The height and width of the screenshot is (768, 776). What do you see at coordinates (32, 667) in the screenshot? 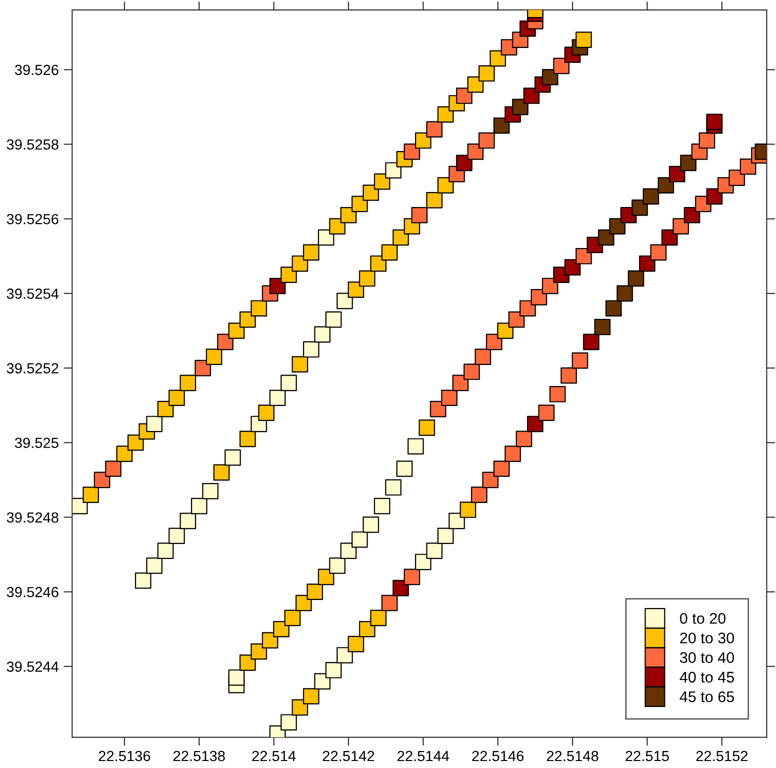
I see `y-tick-label: 39.5244` at bounding box center [32, 667].